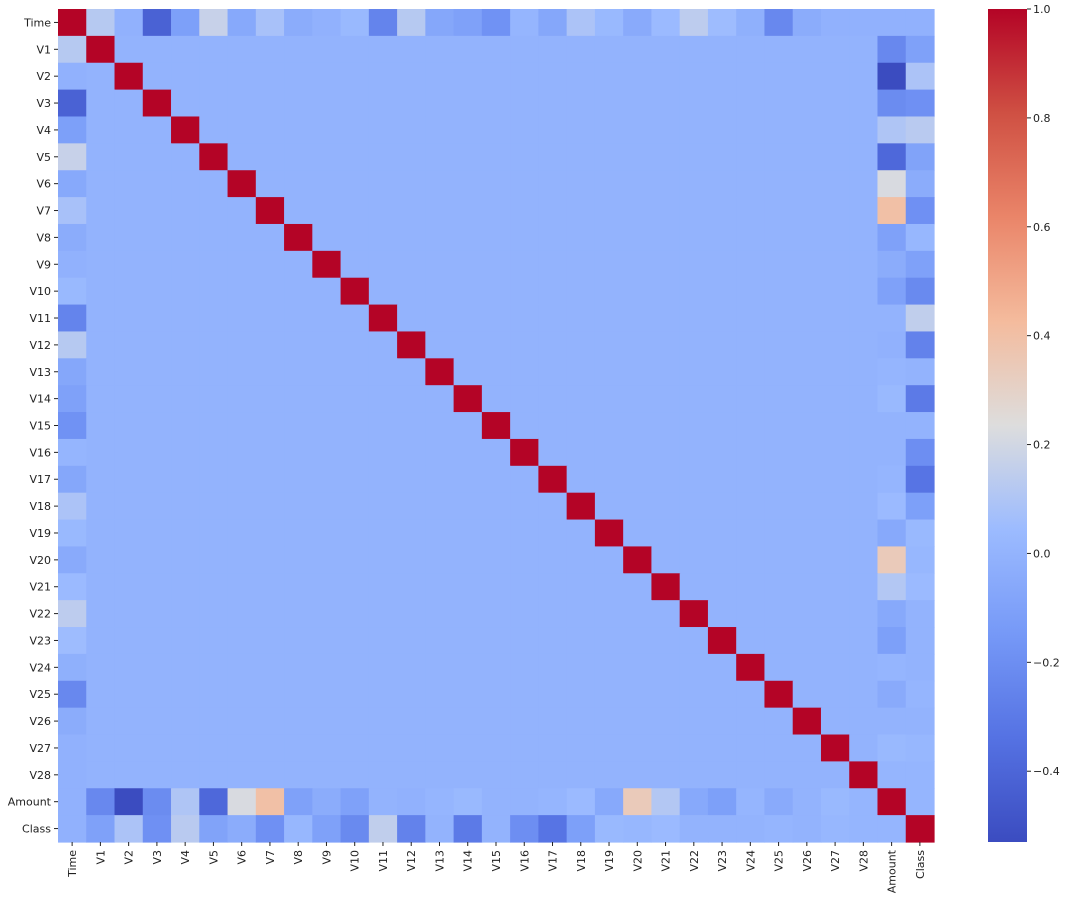  I want to click on heatmap-cell-V6-V11, so click(383, 184).